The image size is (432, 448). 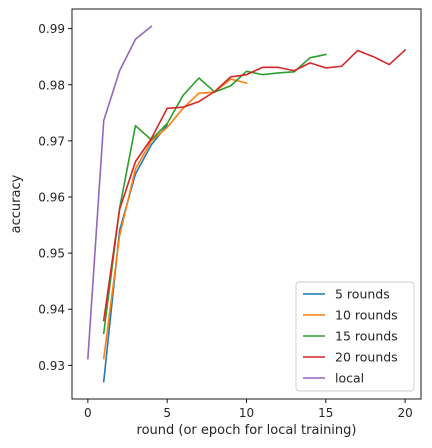 What do you see at coordinates (366, 336) in the screenshot?
I see `legend-label-2: 15 rounds` at bounding box center [366, 336].